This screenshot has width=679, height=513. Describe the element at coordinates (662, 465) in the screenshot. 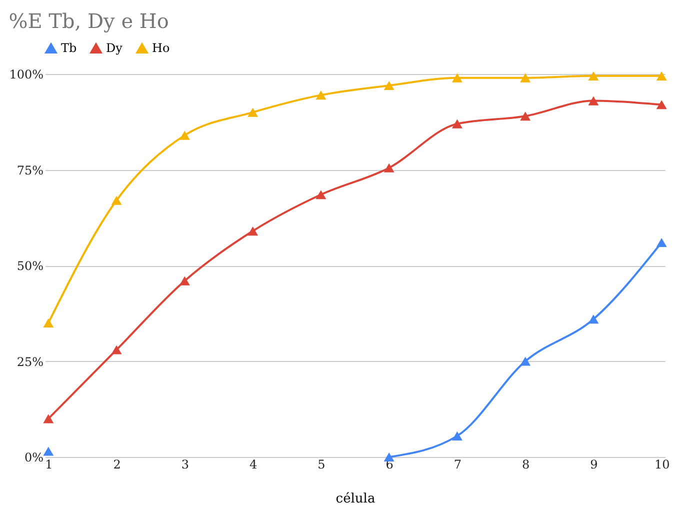

I see `x-tick-label: 10` at that location.